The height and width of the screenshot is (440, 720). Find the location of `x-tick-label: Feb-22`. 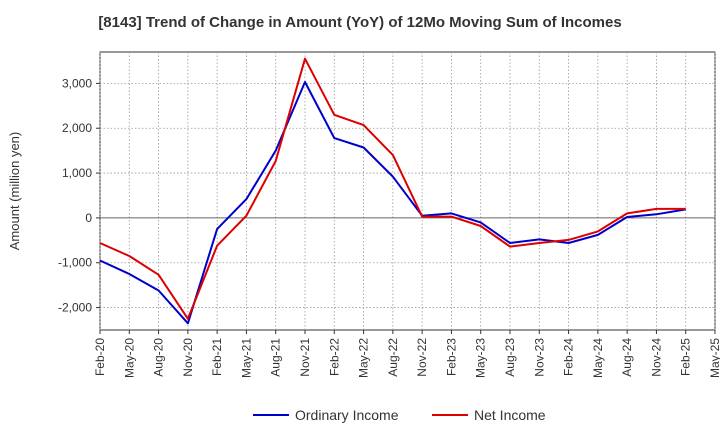

x-tick-label: Feb-22 is located at coordinates (334, 357).